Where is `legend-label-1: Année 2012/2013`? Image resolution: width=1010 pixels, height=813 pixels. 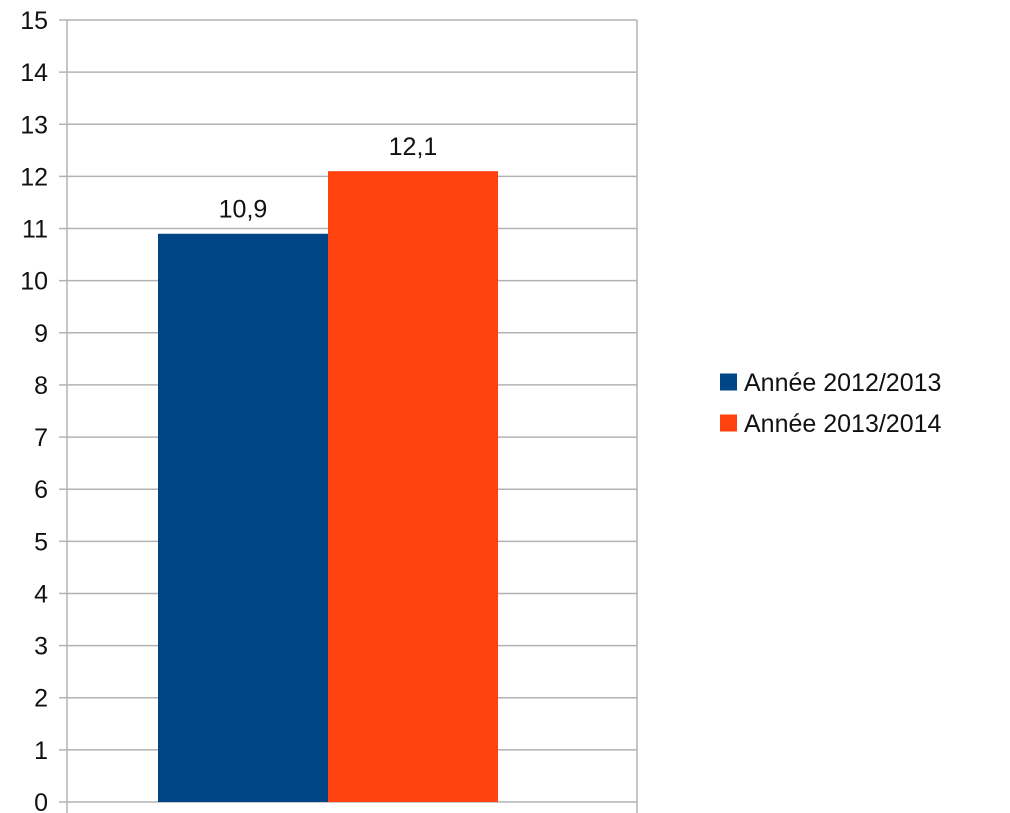 legend-label-1: Année 2012/2013 is located at coordinates (842, 383).